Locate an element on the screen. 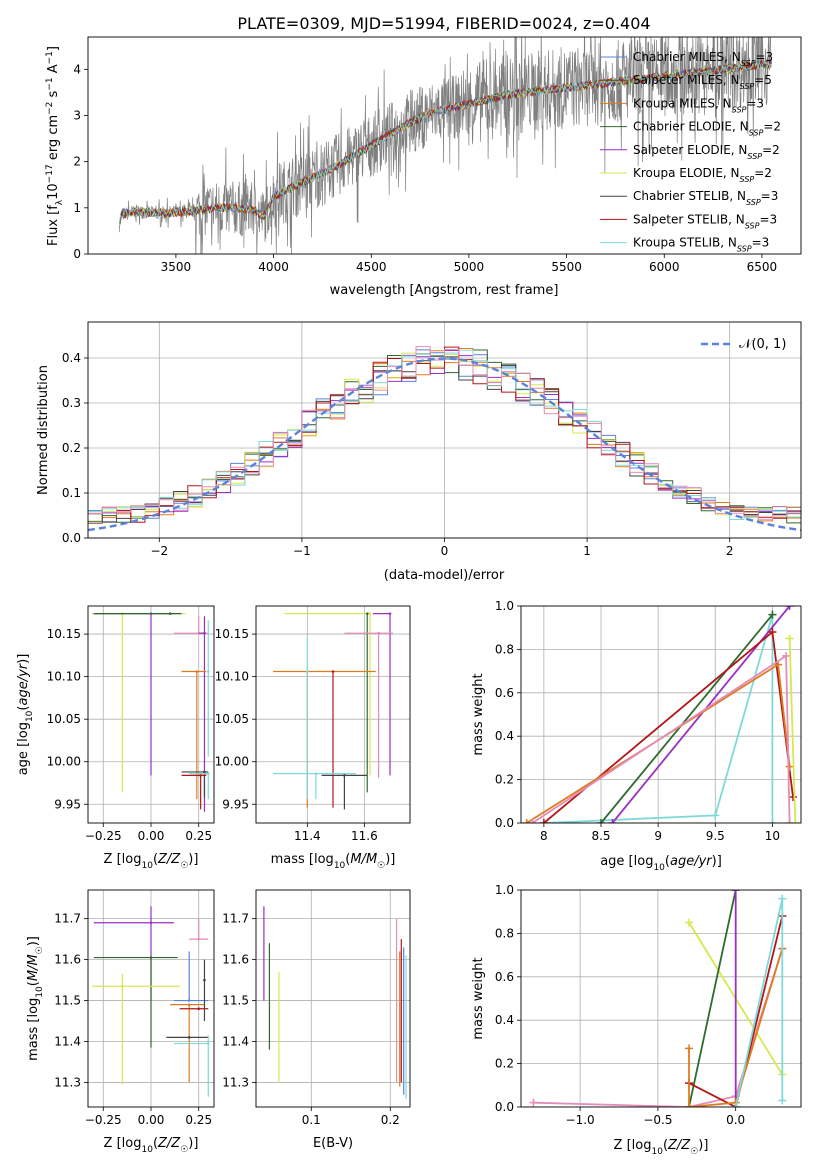  x-tick-label: 1 is located at coordinates (587, 551).